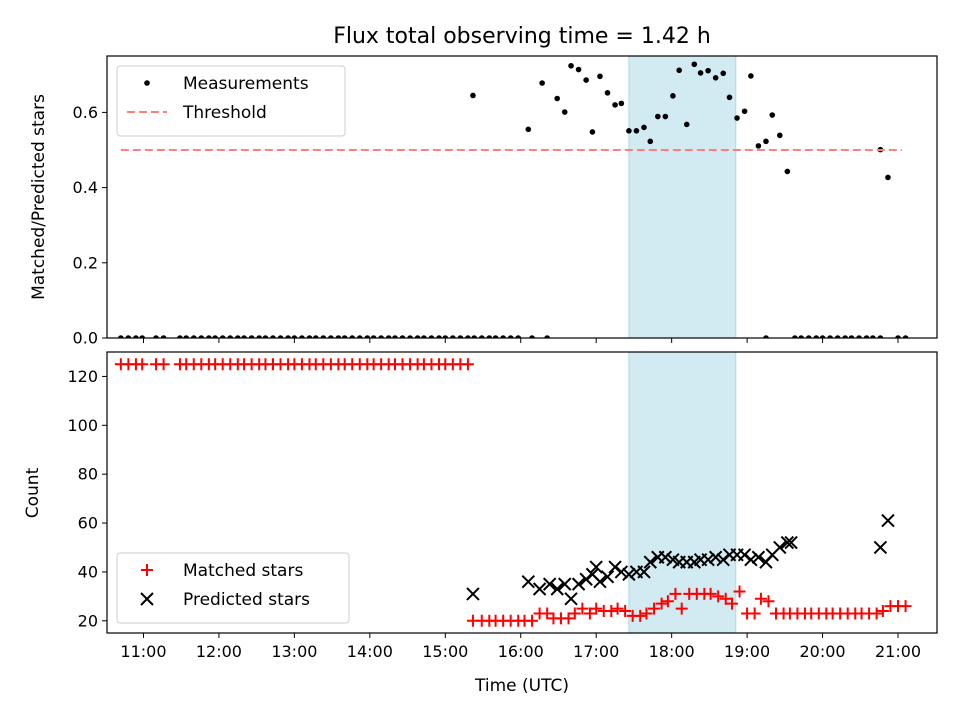 The image size is (960, 720). What do you see at coordinates (246, 84) in the screenshot?
I see `legend-label: Measurements` at bounding box center [246, 84].